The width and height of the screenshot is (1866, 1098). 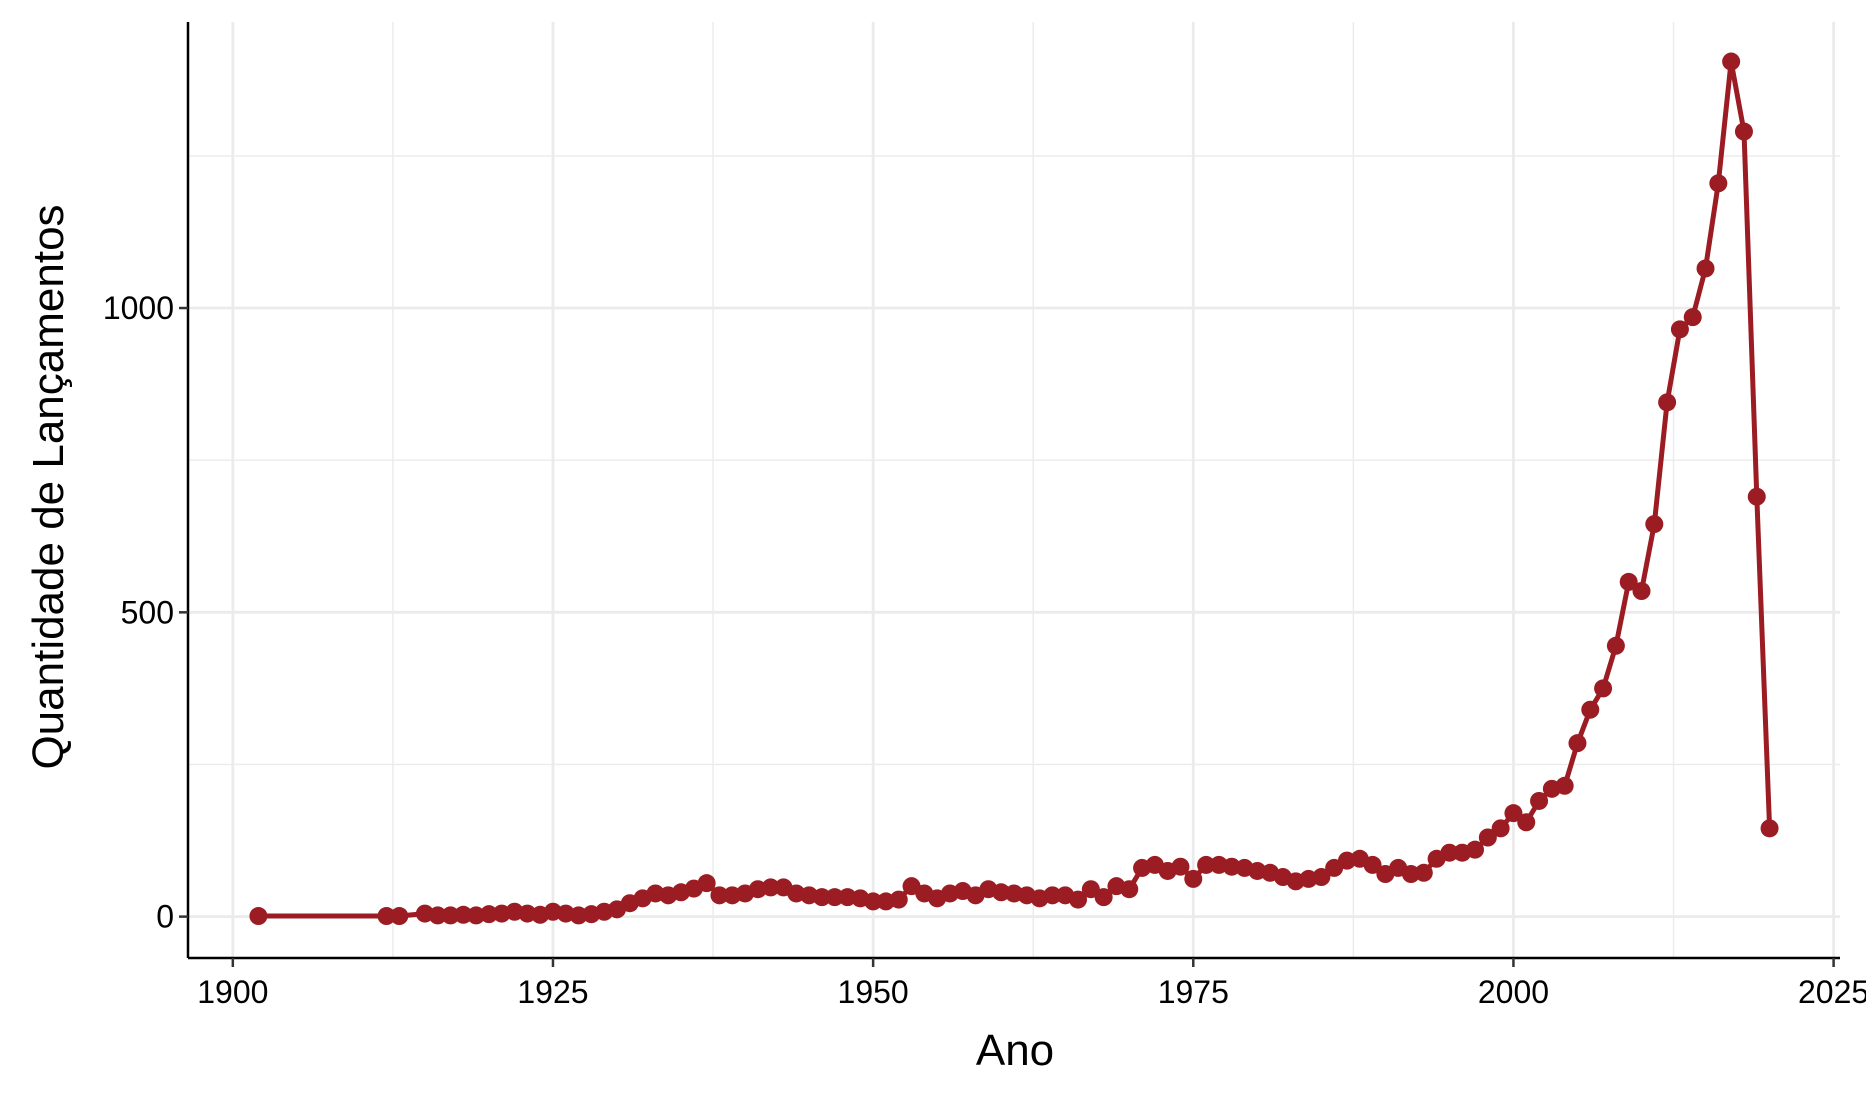 What do you see at coordinates (873, 992) in the screenshot?
I see `x-tick-label: 1950` at bounding box center [873, 992].